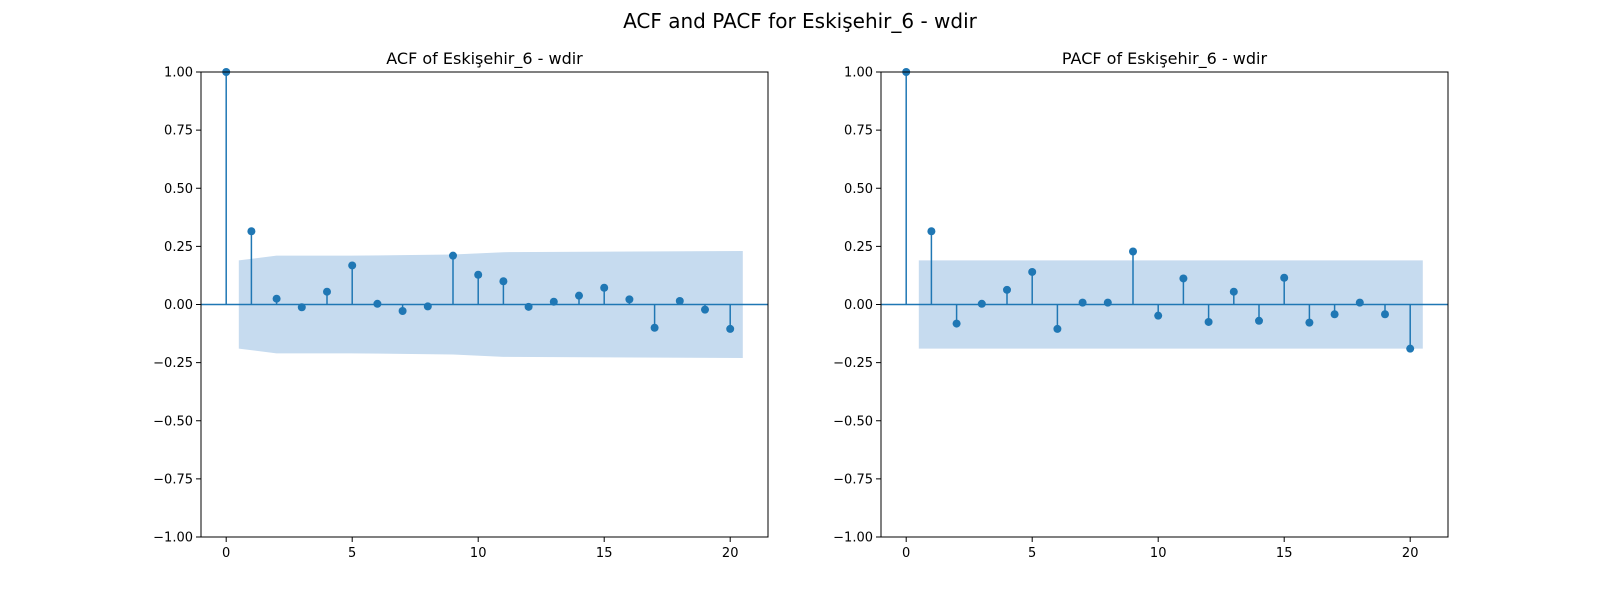  I want to click on figure-title: ACF and PACF for Eskişehir_6 - wdir, so click(800, 21).